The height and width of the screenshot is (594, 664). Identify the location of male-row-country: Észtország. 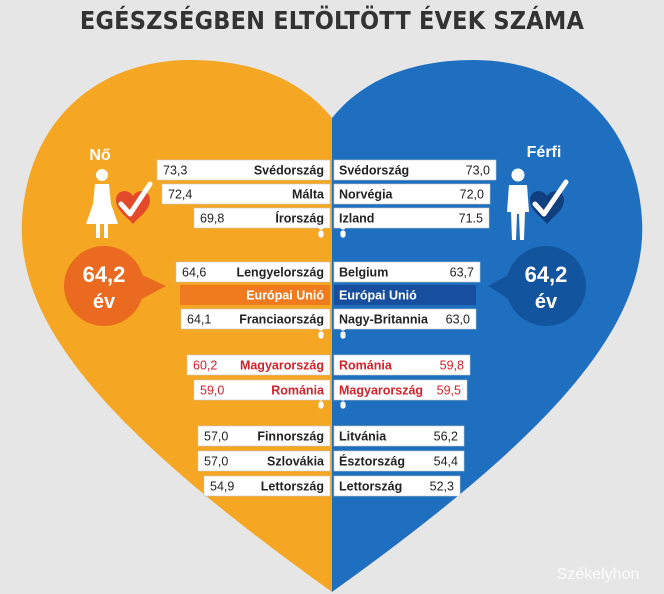
(372, 461).